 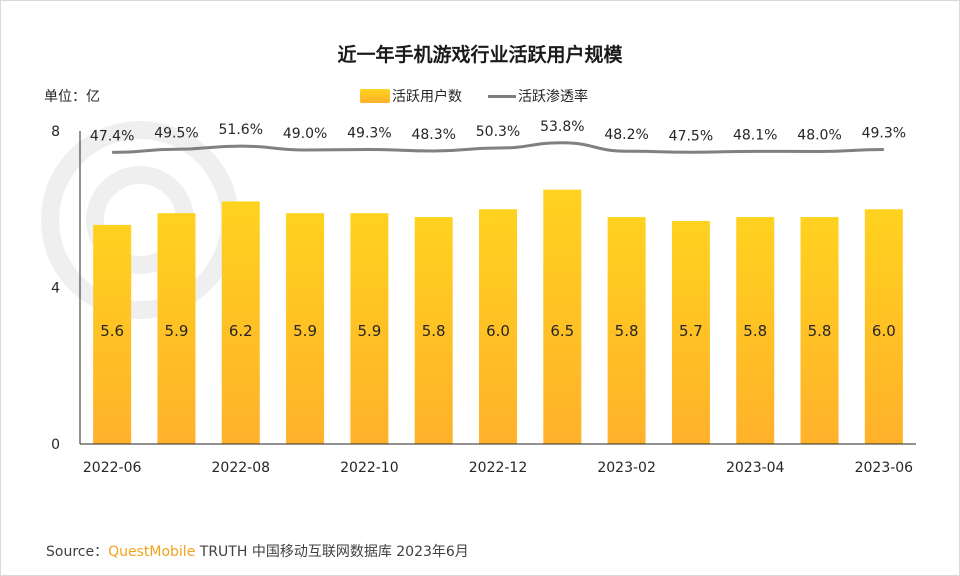 I want to click on unit-label: 单位：亿, so click(x=72, y=97).